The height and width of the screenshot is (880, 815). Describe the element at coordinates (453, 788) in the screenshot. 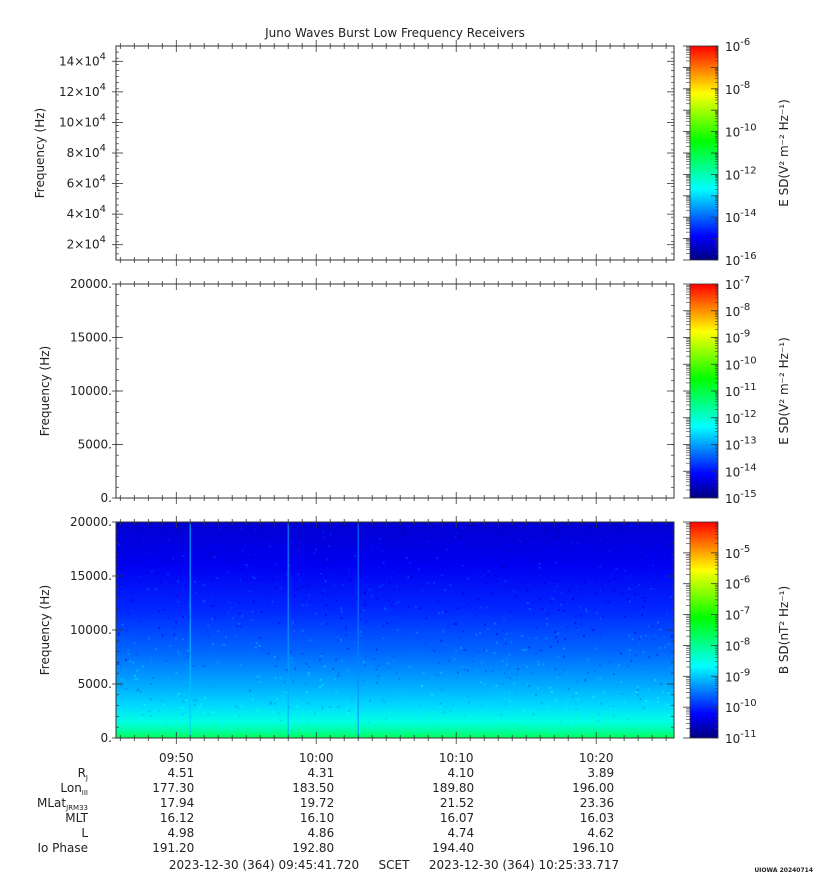

I see `ephemeris-value: 189.80` at that location.